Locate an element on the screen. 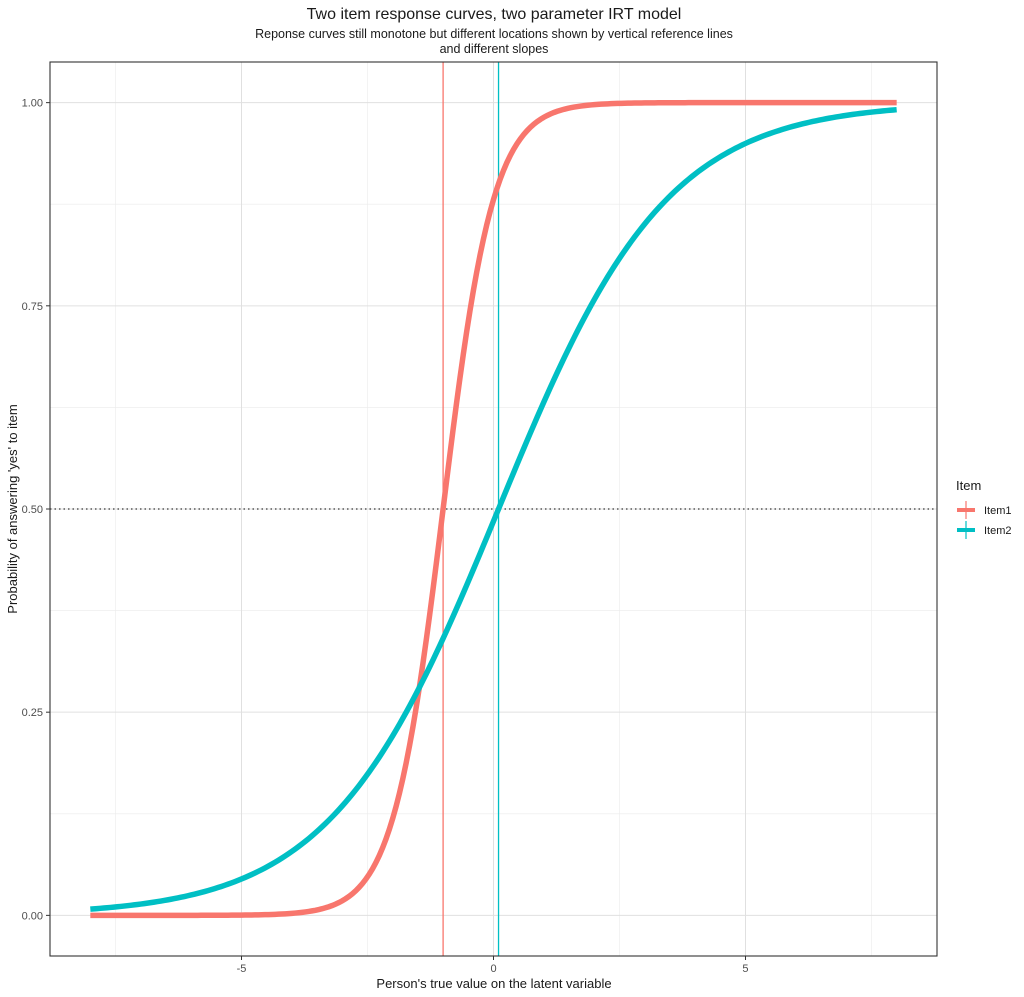  y-axis-ticks: 0.00 0.25 0.50 0.75 1.00 is located at coordinates (36, 510).